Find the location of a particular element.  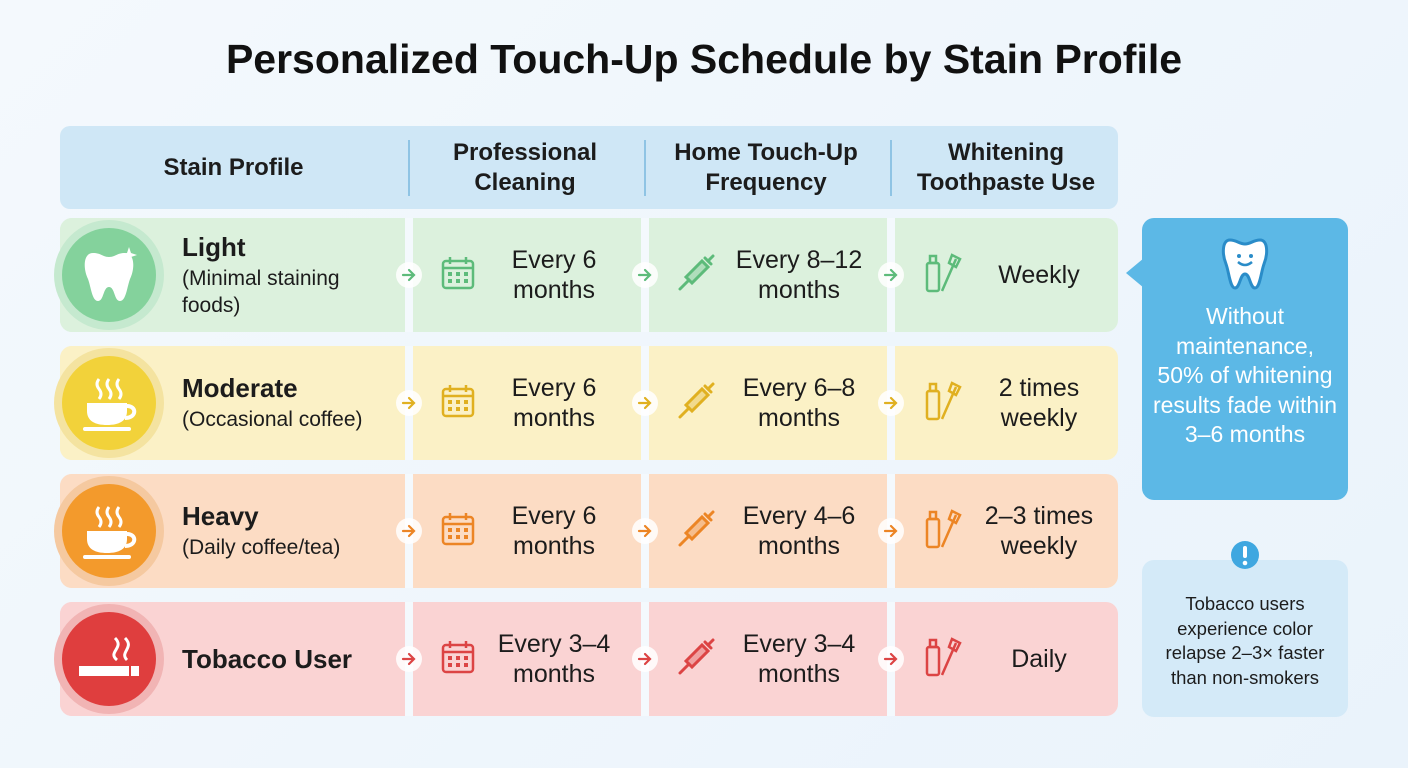

profile-label: Tobacco User is located at coordinates (292, 659).